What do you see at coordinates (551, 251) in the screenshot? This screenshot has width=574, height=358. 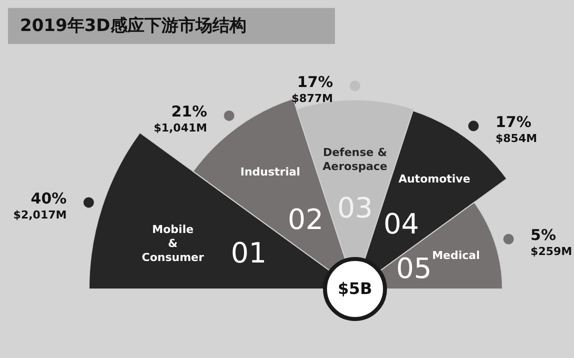 I see `data-label: $259M` at bounding box center [551, 251].